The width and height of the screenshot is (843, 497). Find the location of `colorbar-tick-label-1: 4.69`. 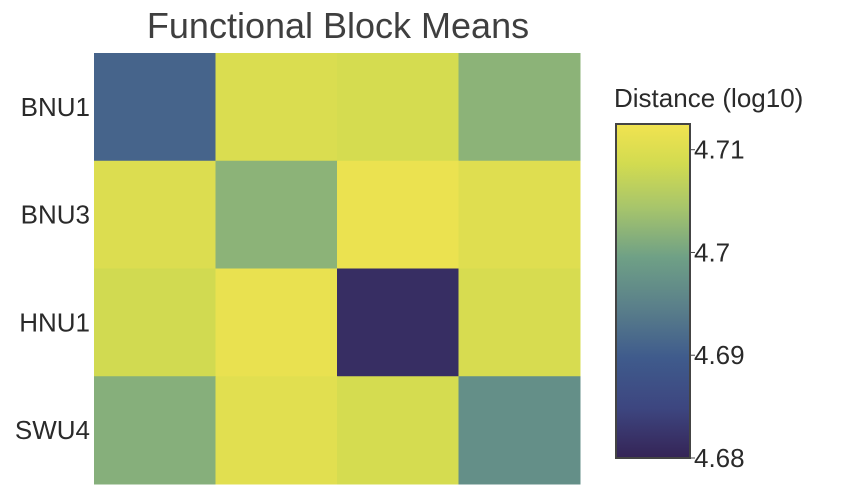

colorbar-tick-label-1: 4.69 is located at coordinates (719, 355).